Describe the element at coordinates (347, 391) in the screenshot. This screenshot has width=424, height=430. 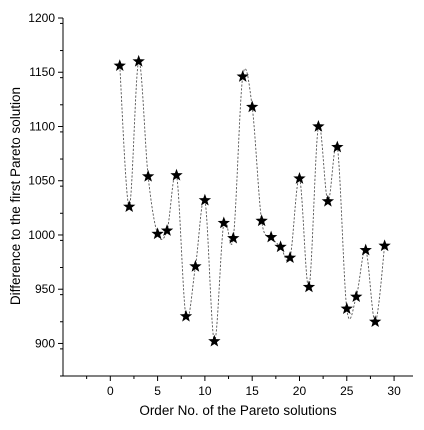
I see `x-tick-label: 25` at that location.